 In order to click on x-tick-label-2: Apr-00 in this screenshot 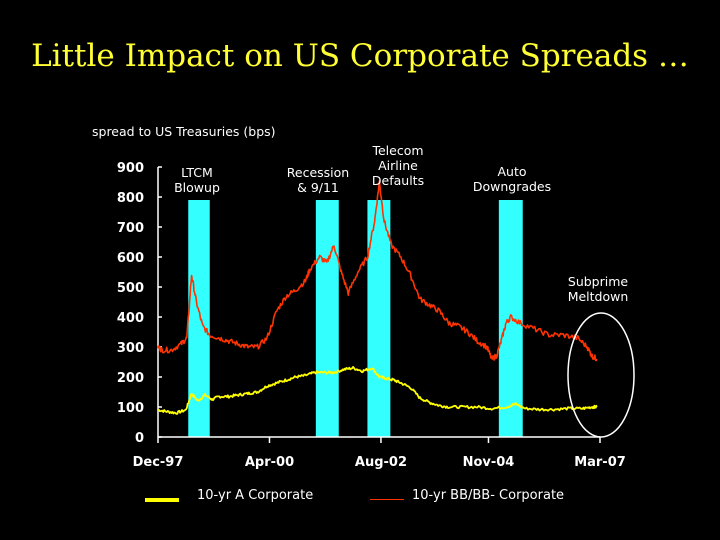, I will do `click(269, 462)`.